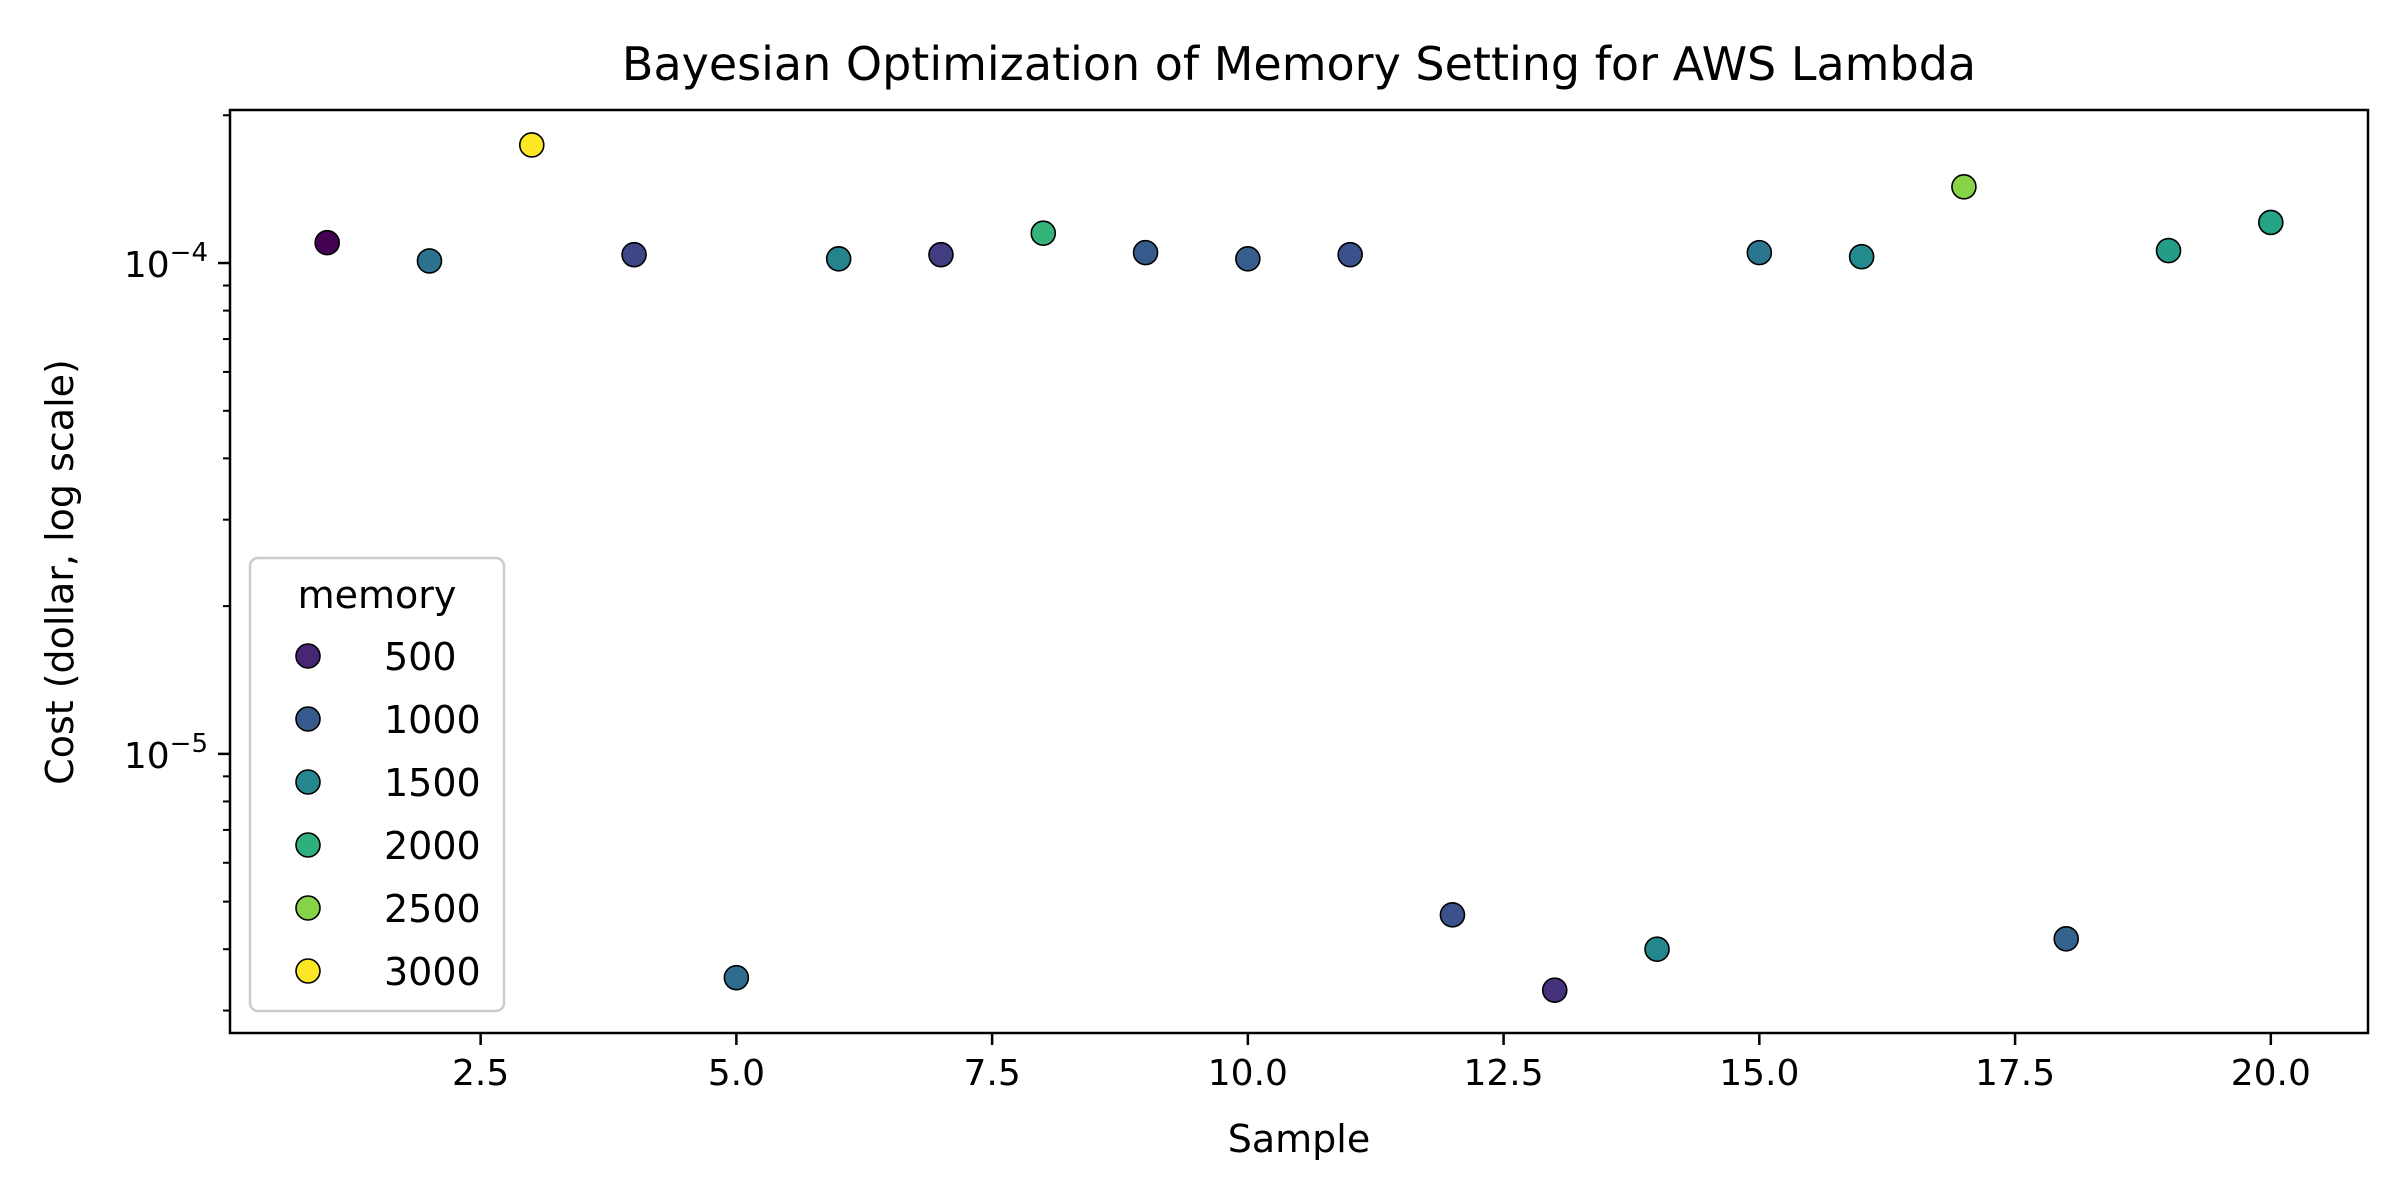 This screenshot has width=2400, height=1200. I want to click on legend-label: 1500, so click(432, 783).